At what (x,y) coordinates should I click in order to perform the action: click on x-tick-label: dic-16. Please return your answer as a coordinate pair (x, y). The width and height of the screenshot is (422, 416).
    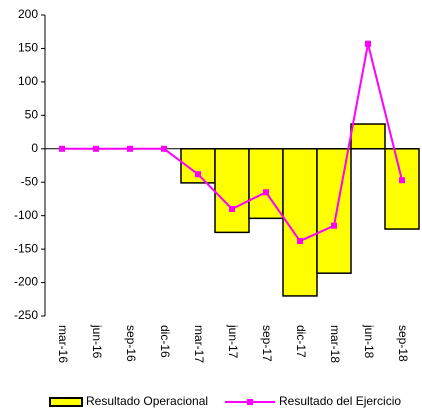
    Looking at the image, I should click on (165, 341).